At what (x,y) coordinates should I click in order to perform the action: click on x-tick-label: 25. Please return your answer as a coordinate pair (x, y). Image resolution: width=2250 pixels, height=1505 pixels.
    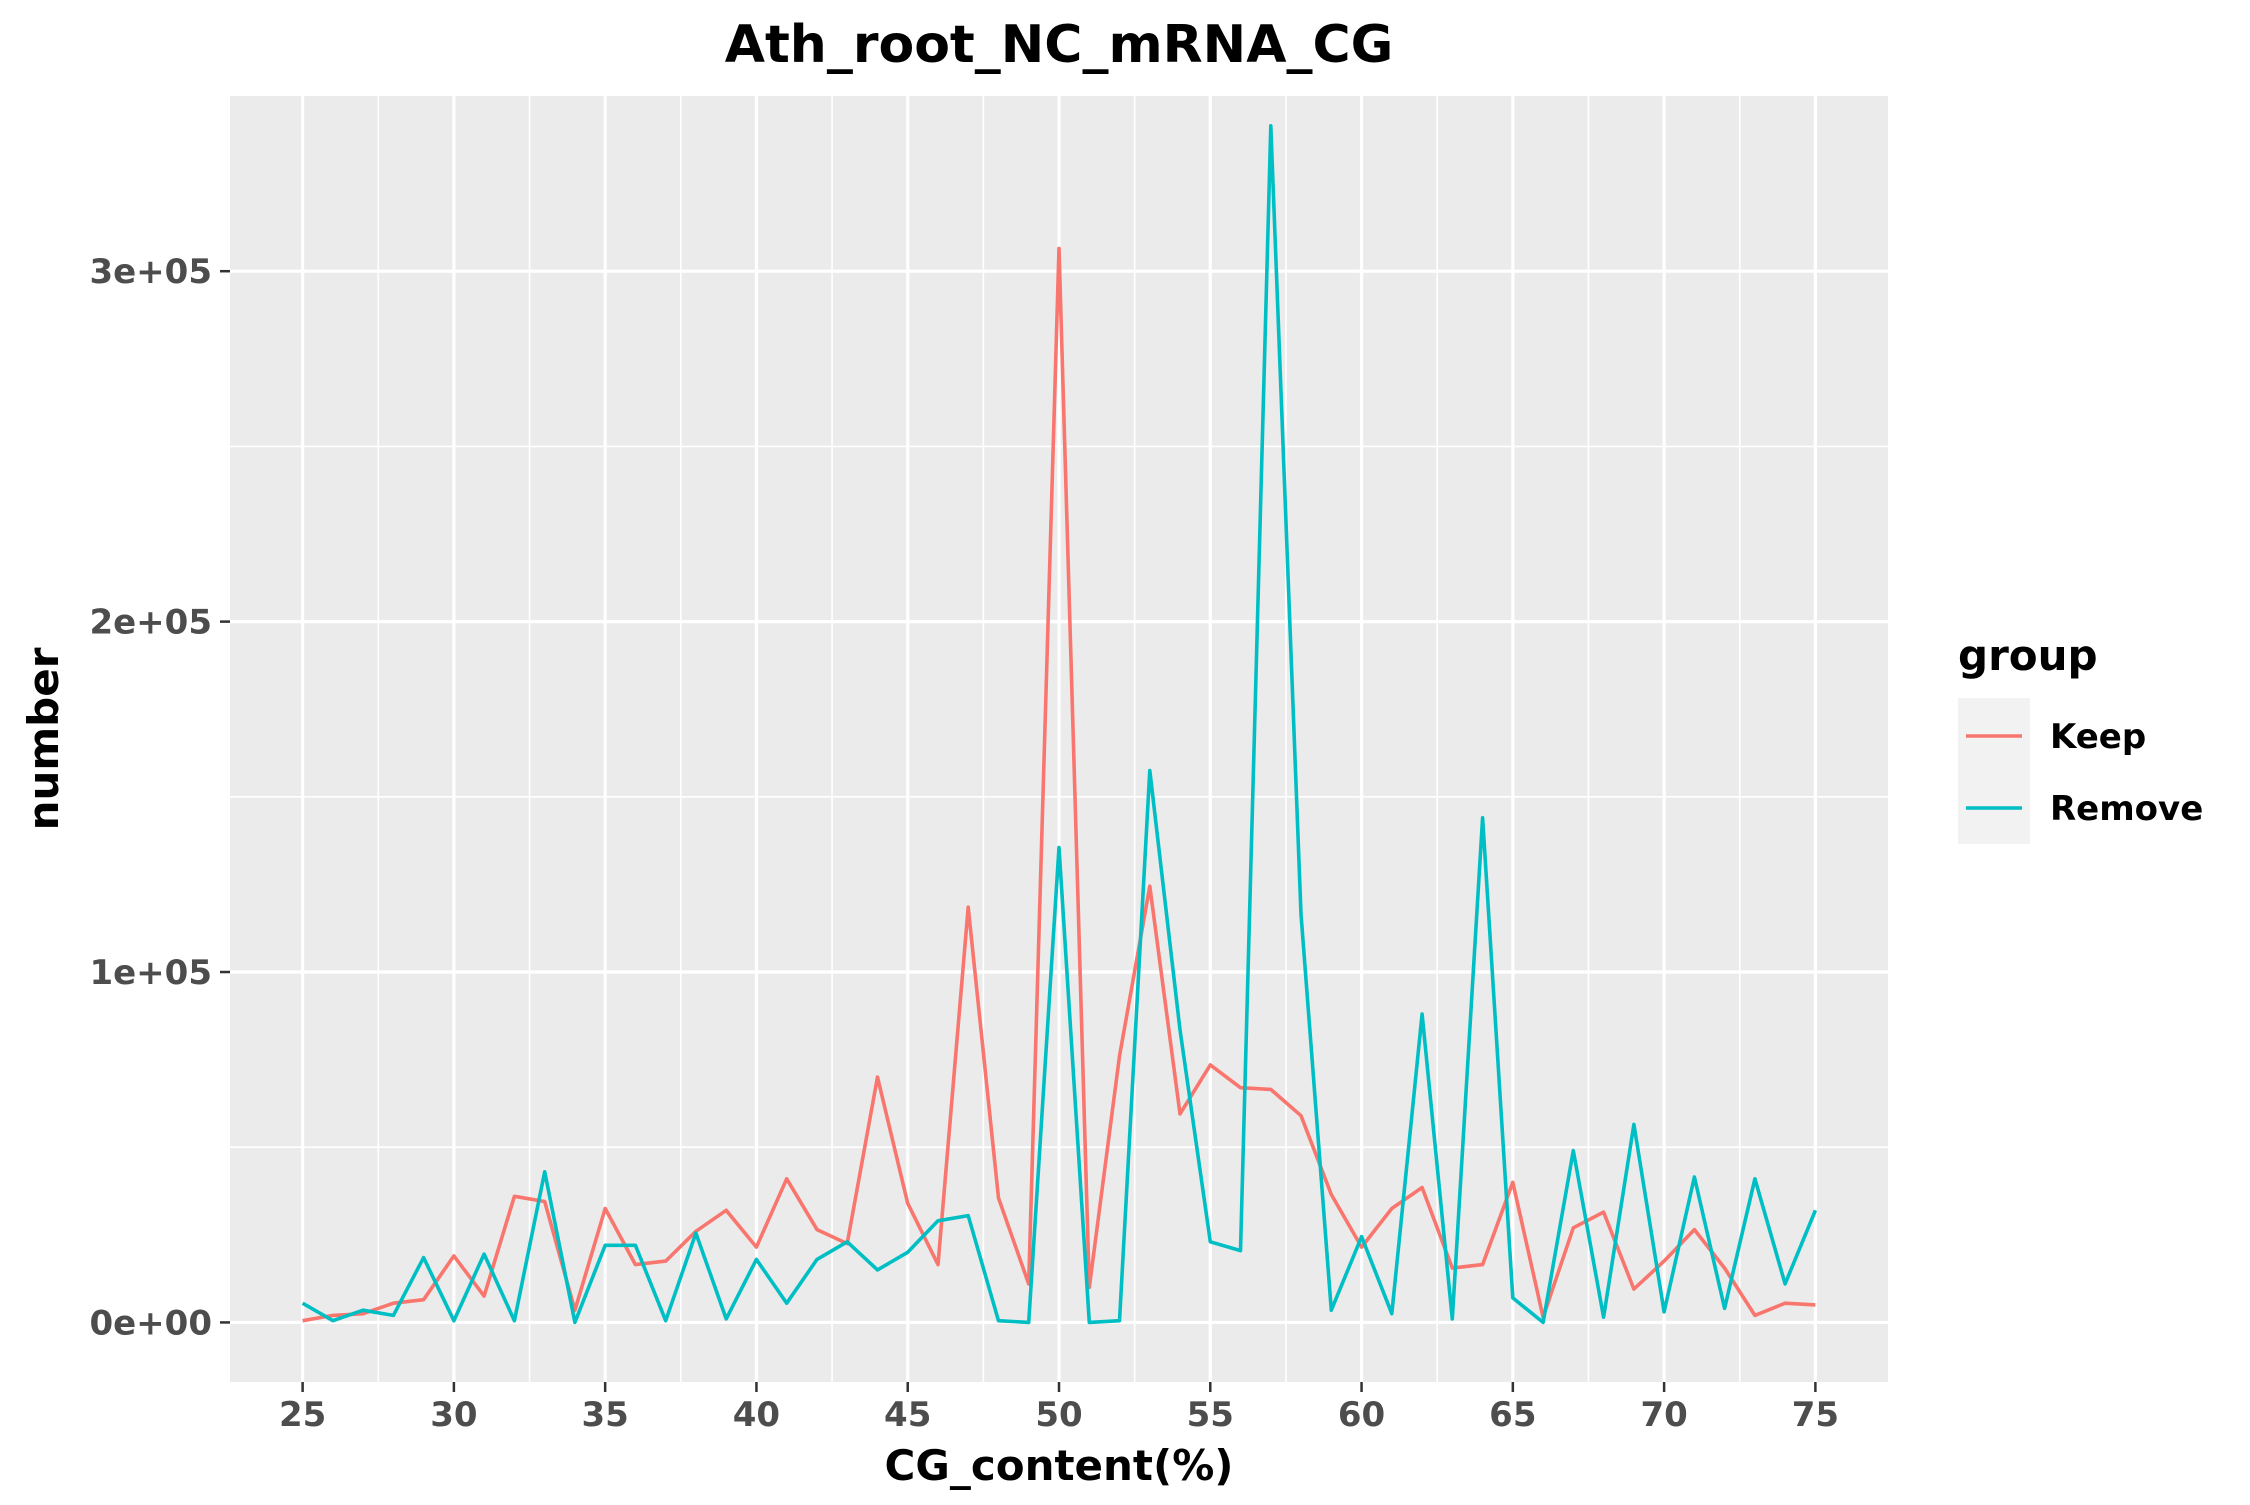
    Looking at the image, I should click on (302, 1415).